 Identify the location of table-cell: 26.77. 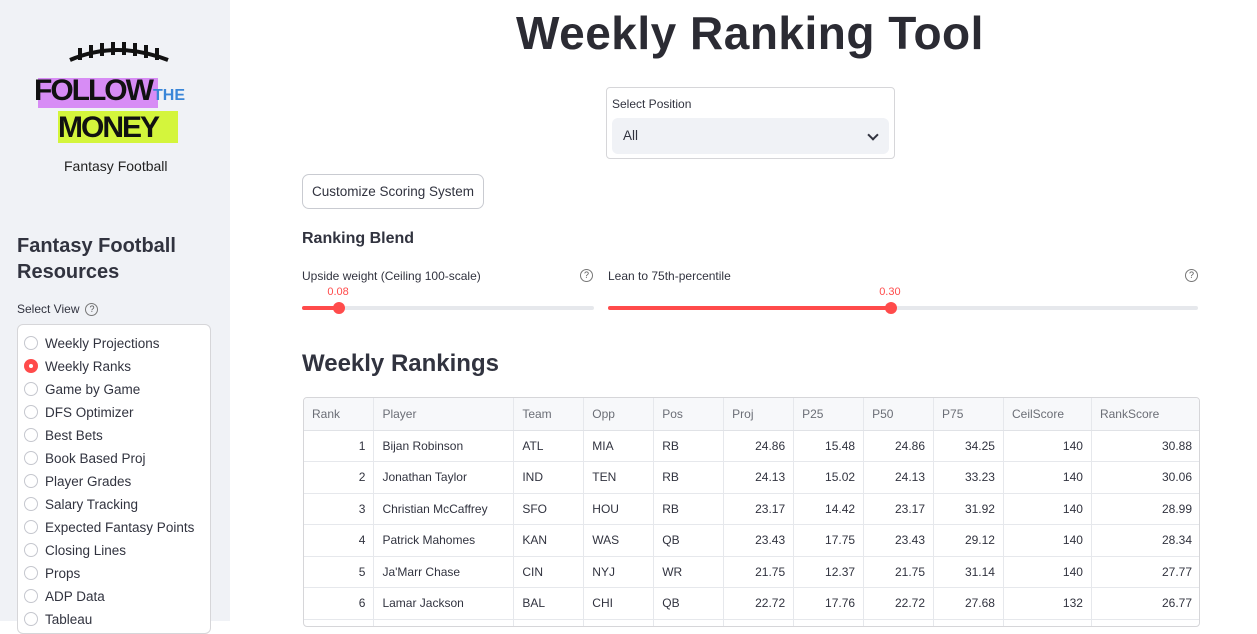
(1145, 603).